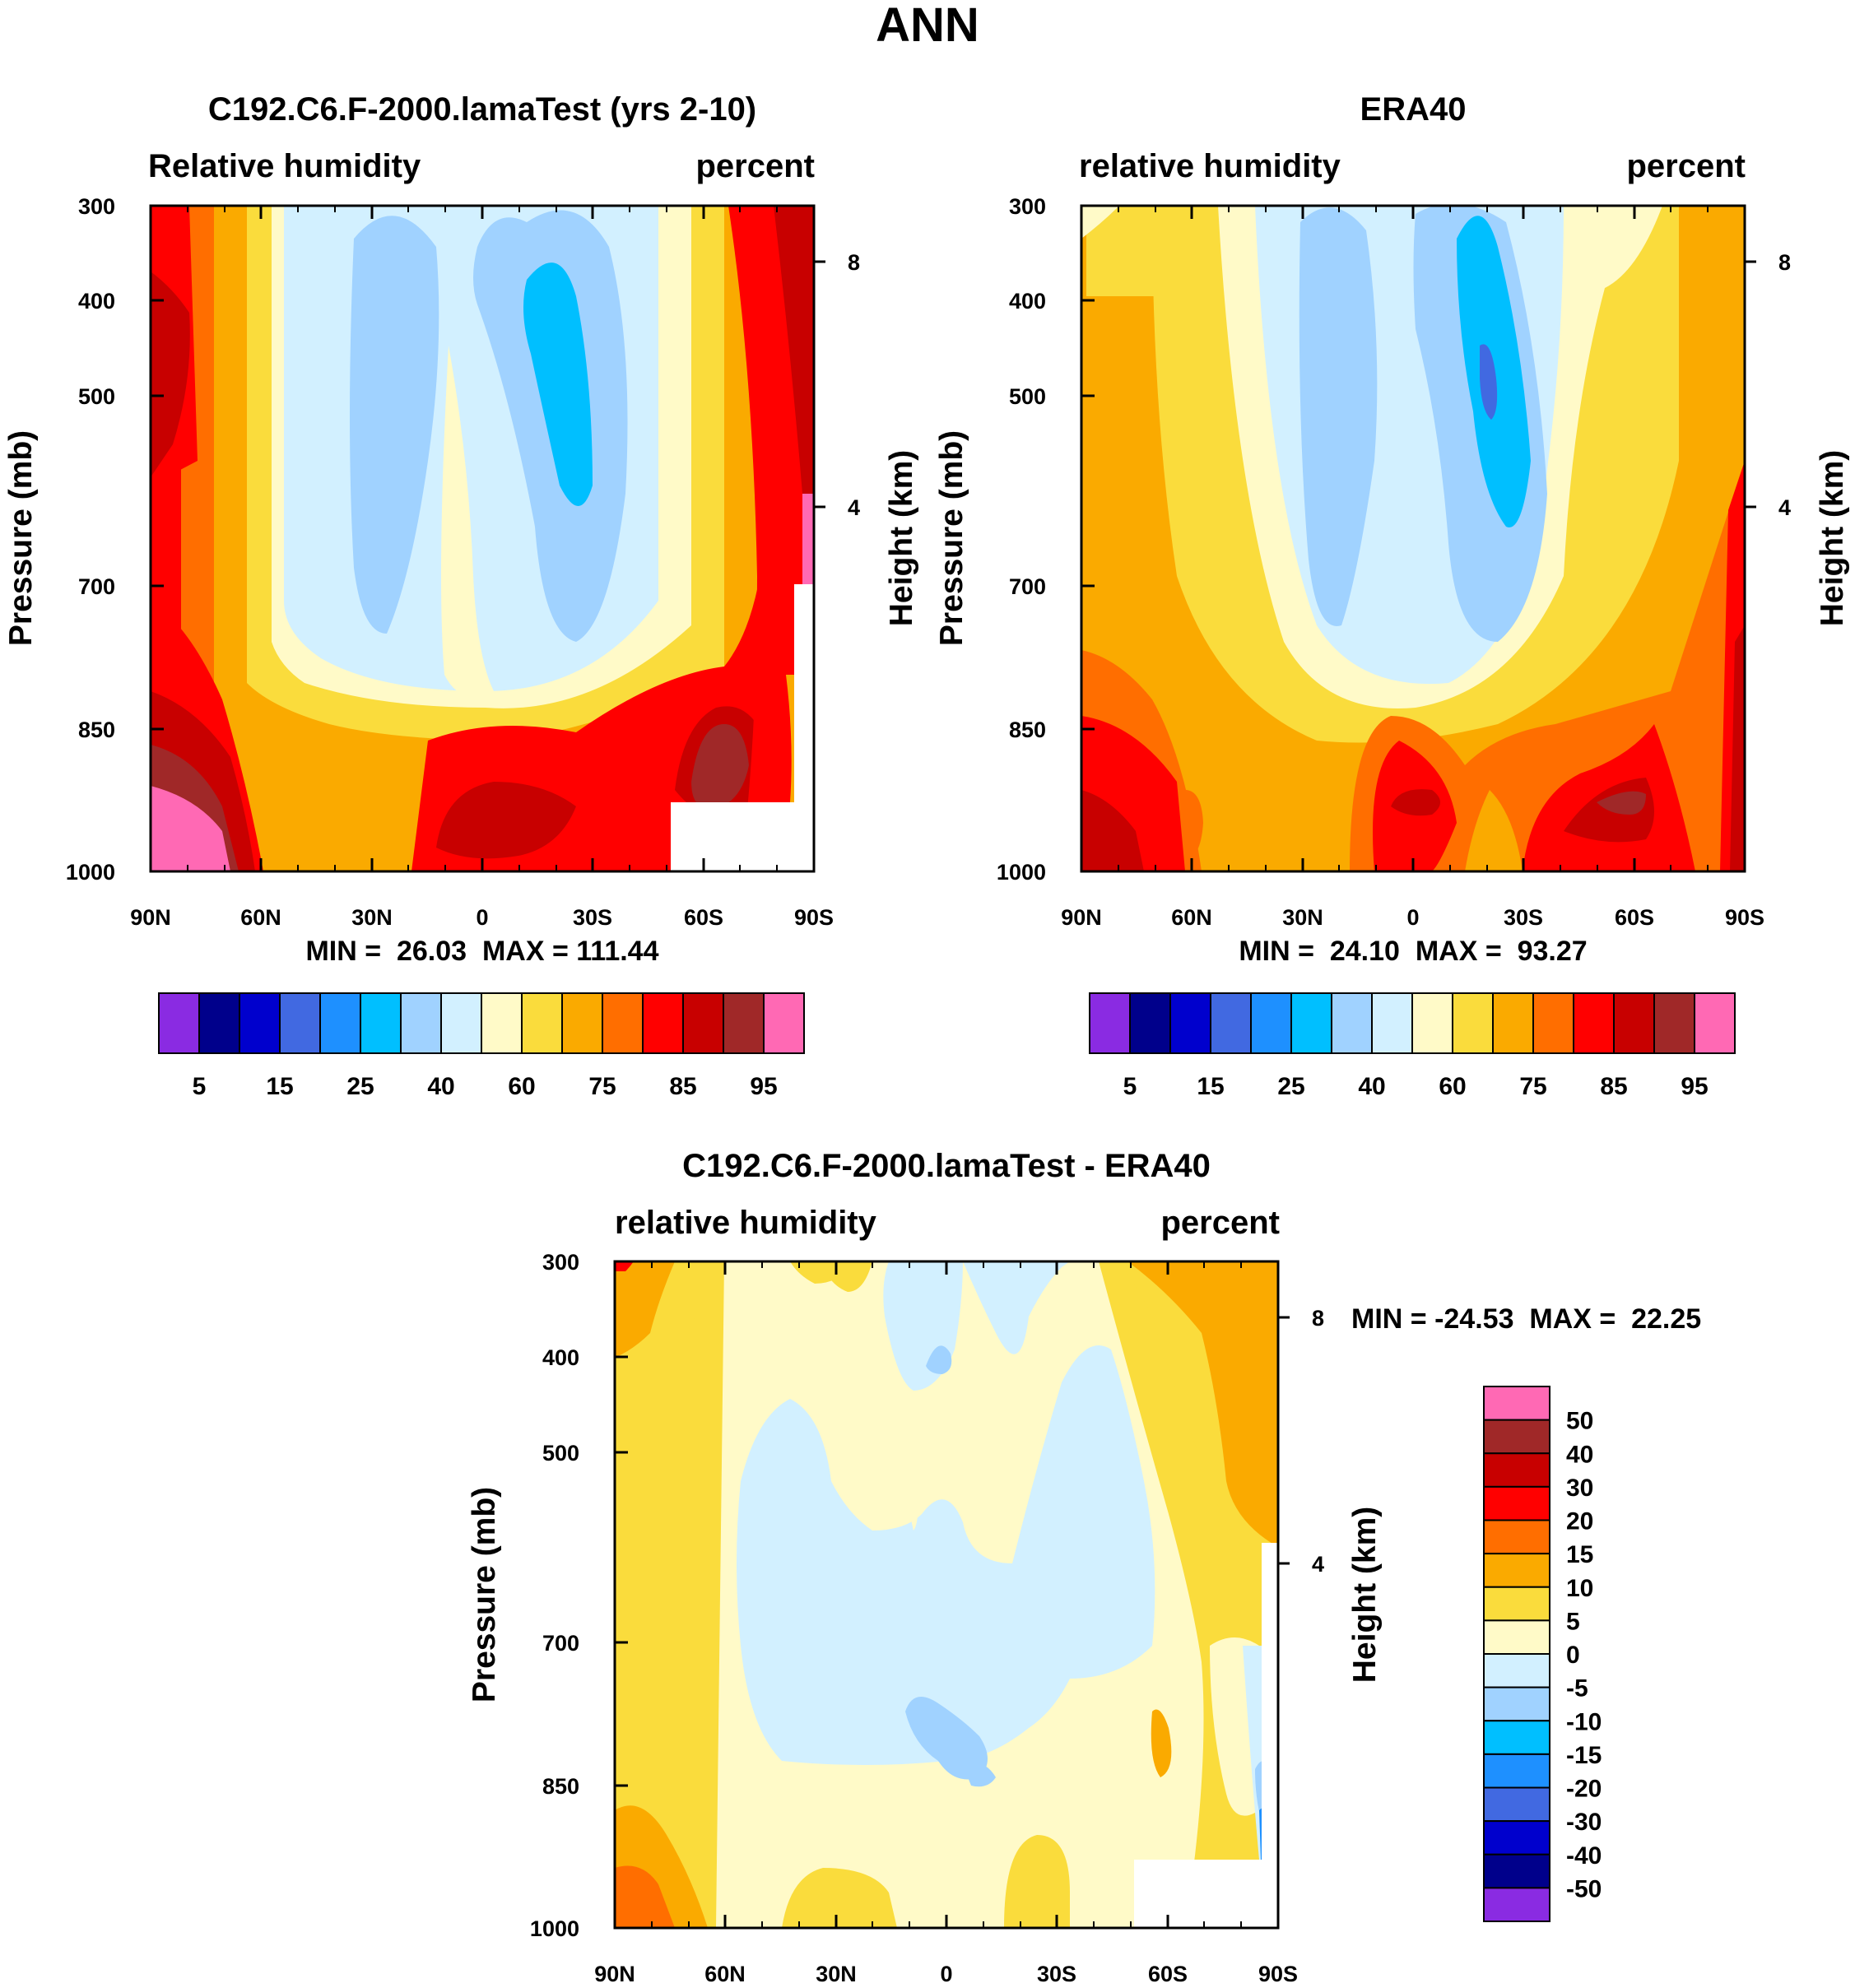 The width and height of the screenshot is (1855, 1988). Describe the element at coordinates (1577, 1688) in the screenshot. I see `colorbar-label: -5` at that location.